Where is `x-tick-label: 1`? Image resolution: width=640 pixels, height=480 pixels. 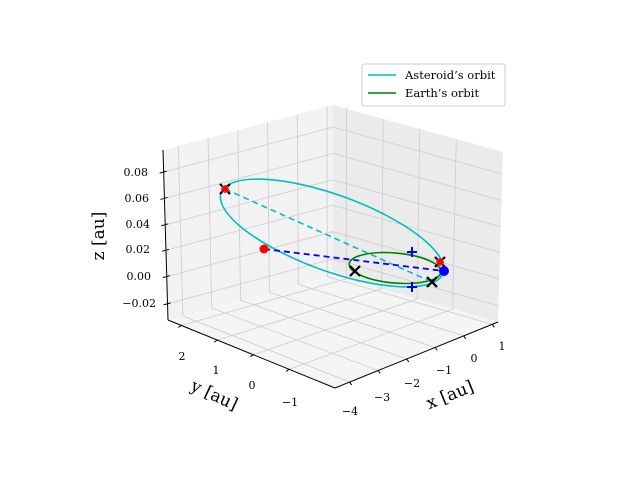
x-tick-label: 1 is located at coordinates (502, 346).